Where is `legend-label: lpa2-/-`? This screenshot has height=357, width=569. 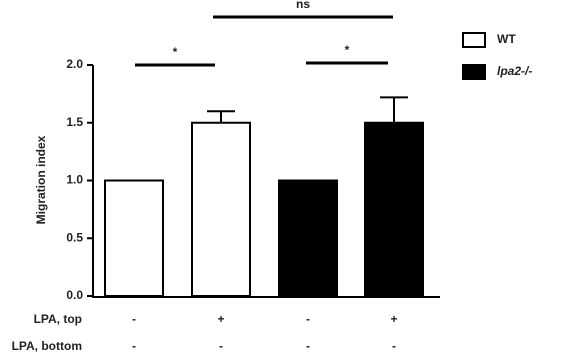
legend-label: lpa2-/- is located at coordinates (514, 71).